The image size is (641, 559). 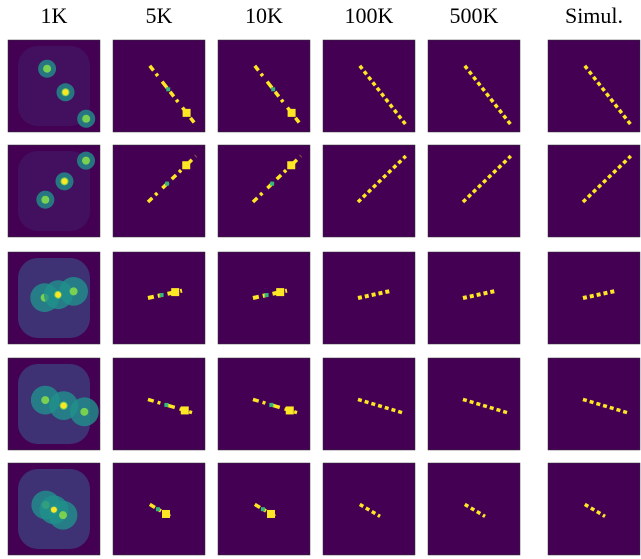 What do you see at coordinates (594, 15) in the screenshot?
I see `column-header: Simul.` at bounding box center [594, 15].